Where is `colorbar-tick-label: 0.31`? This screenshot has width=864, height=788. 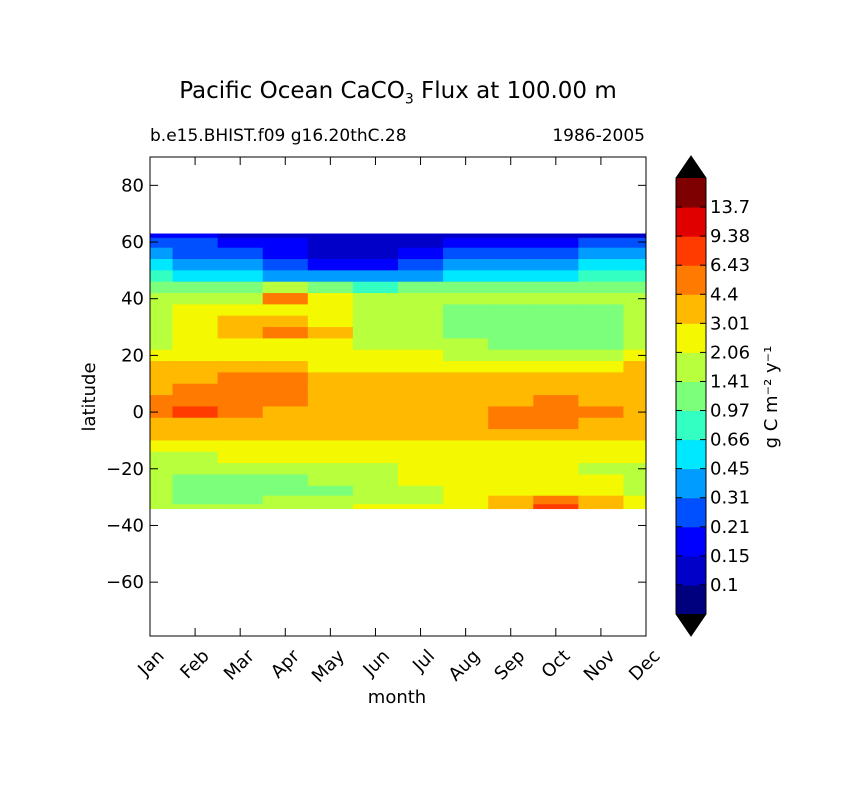
colorbar-tick-label: 0.31 is located at coordinates (730, 498).